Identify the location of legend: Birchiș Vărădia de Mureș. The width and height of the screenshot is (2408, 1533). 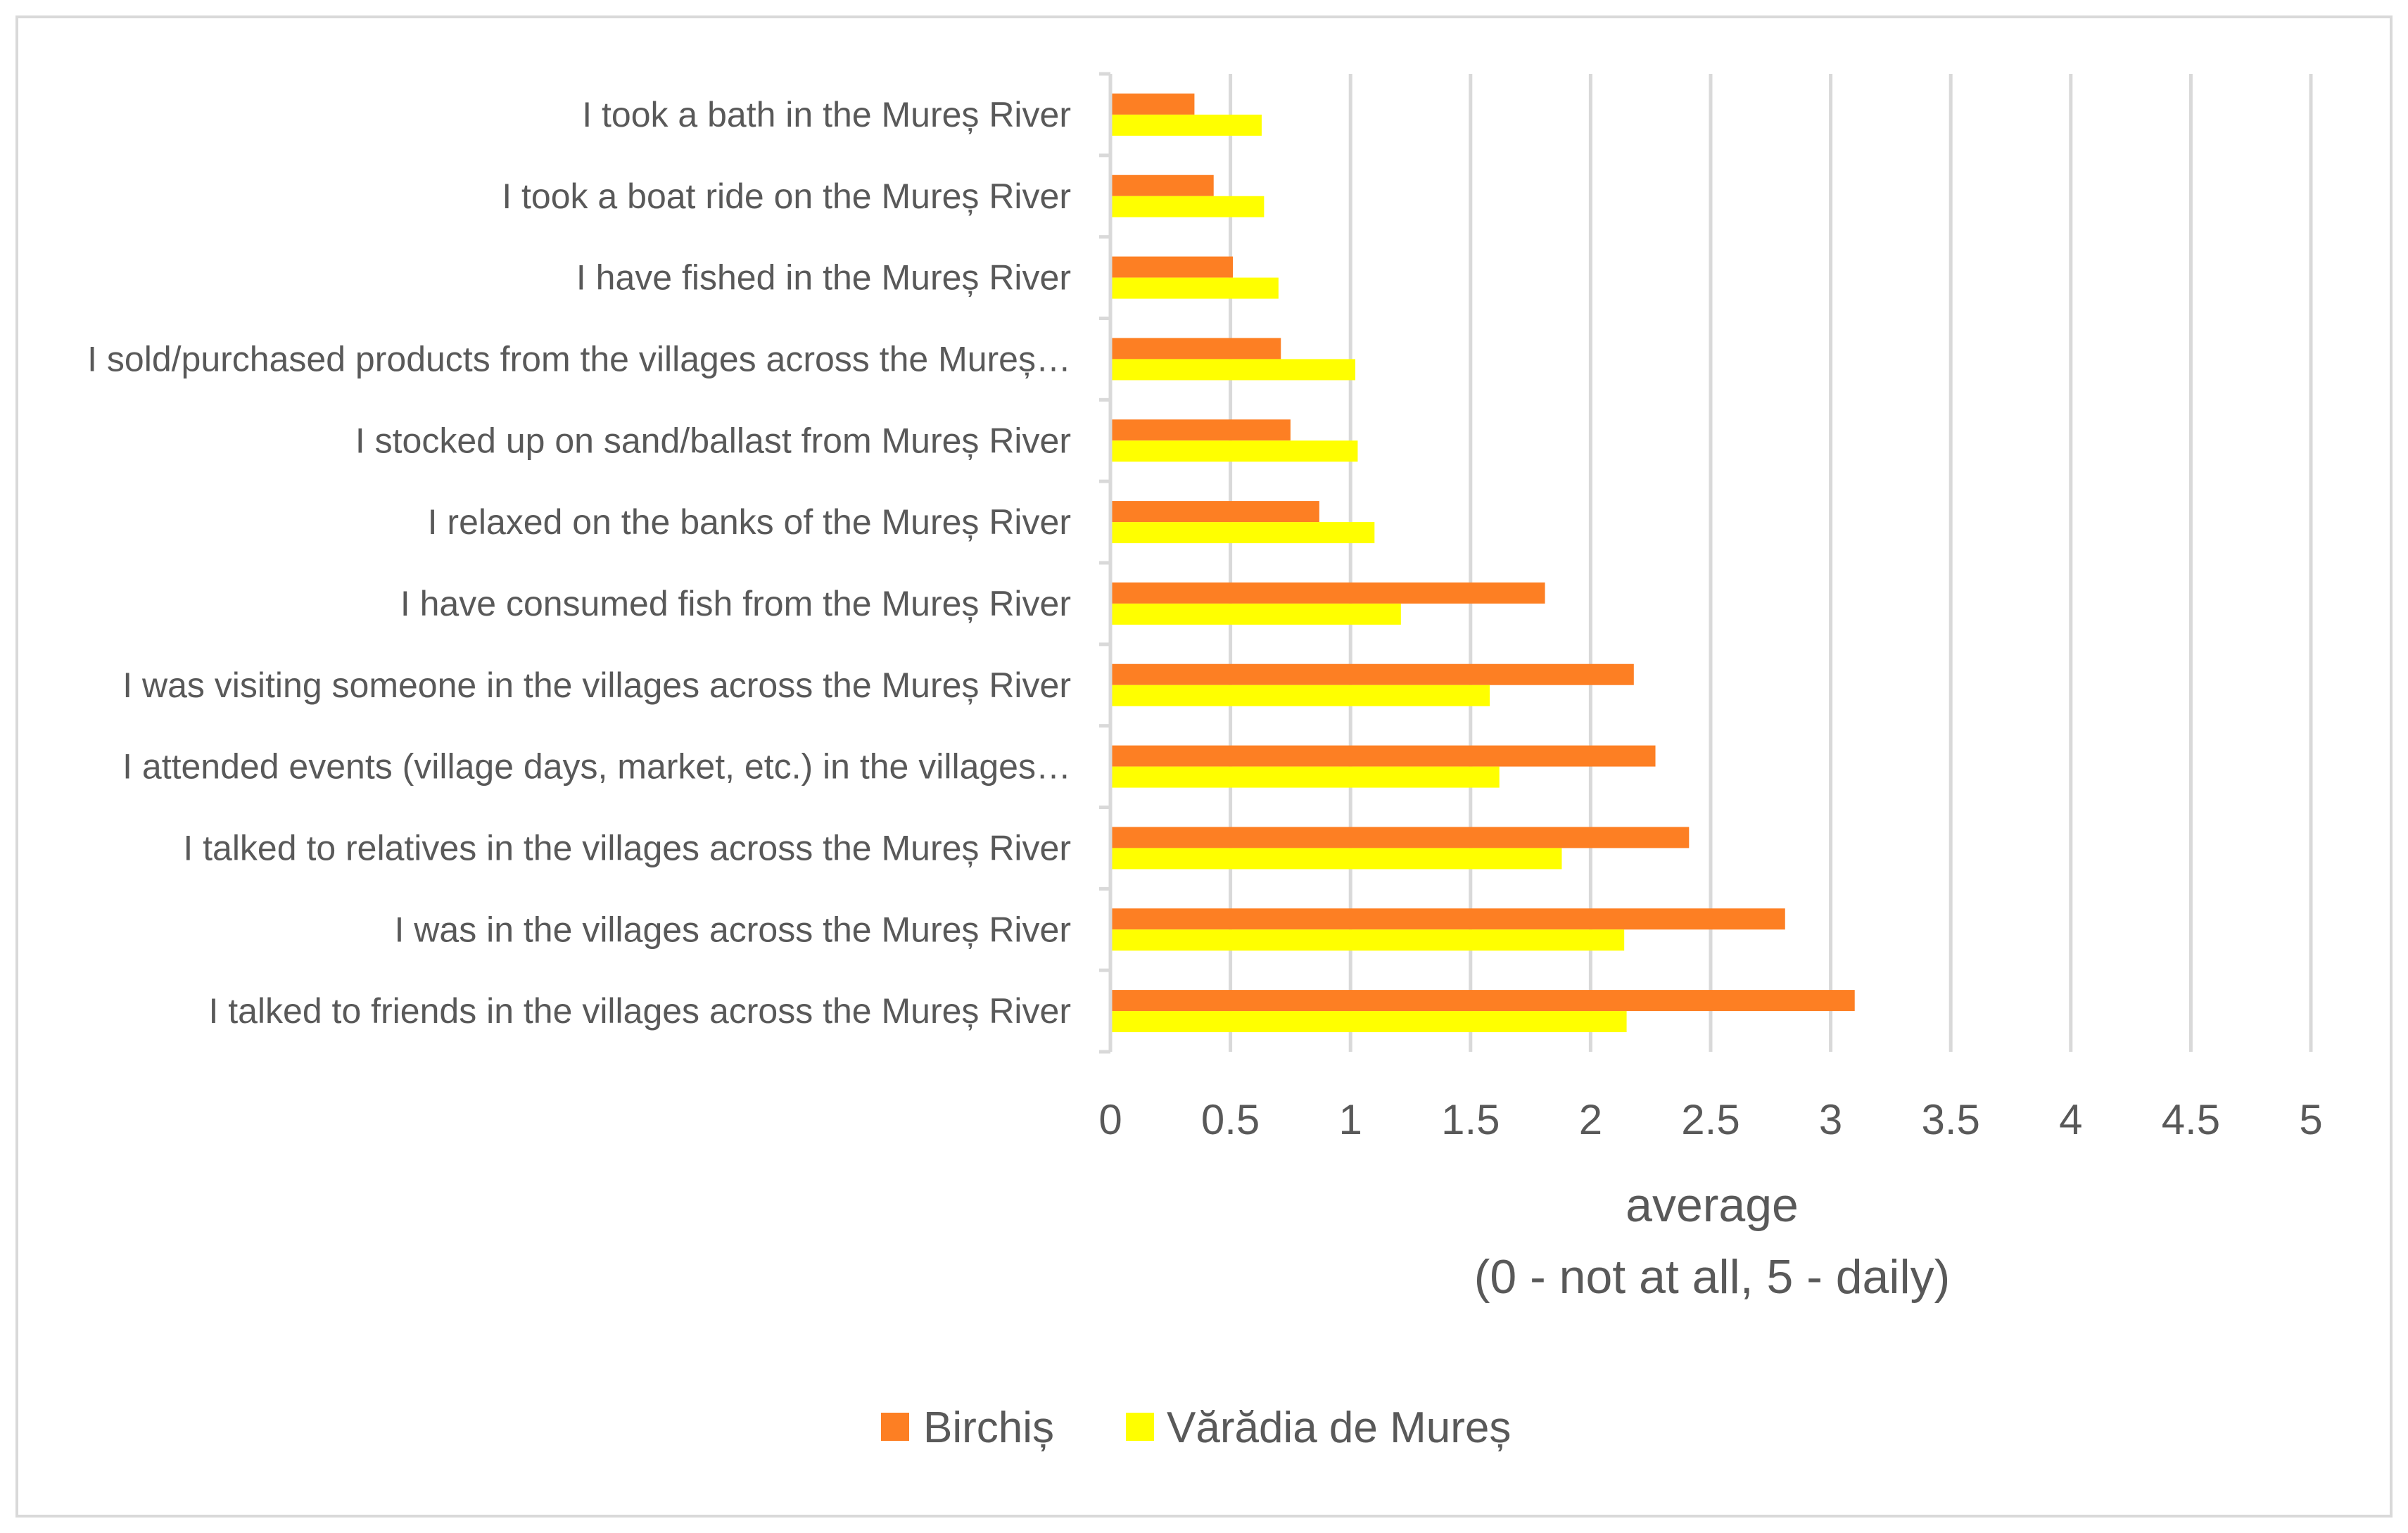
(1196, 1428).